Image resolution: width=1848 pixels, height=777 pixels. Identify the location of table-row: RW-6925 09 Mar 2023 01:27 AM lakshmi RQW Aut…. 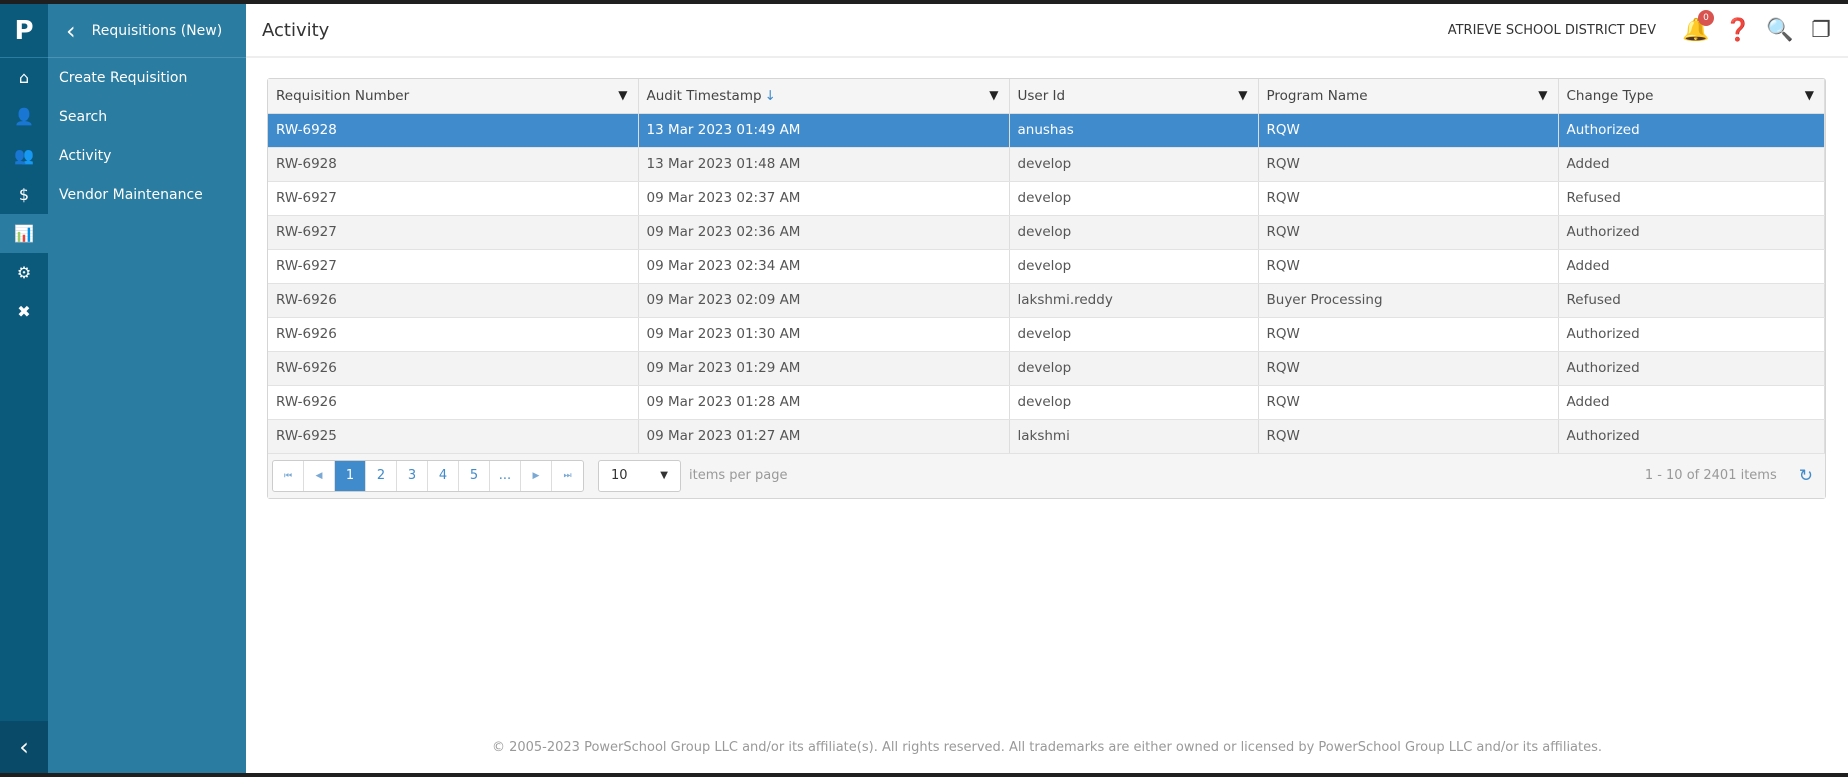
(1046, 436).